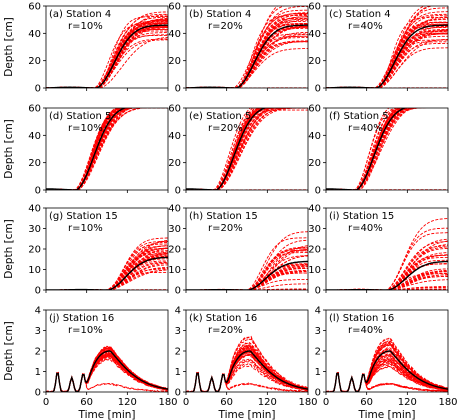 This screenshot has width=474, height=420. I want to click on y-tick-label: 3, so click(178, 331).